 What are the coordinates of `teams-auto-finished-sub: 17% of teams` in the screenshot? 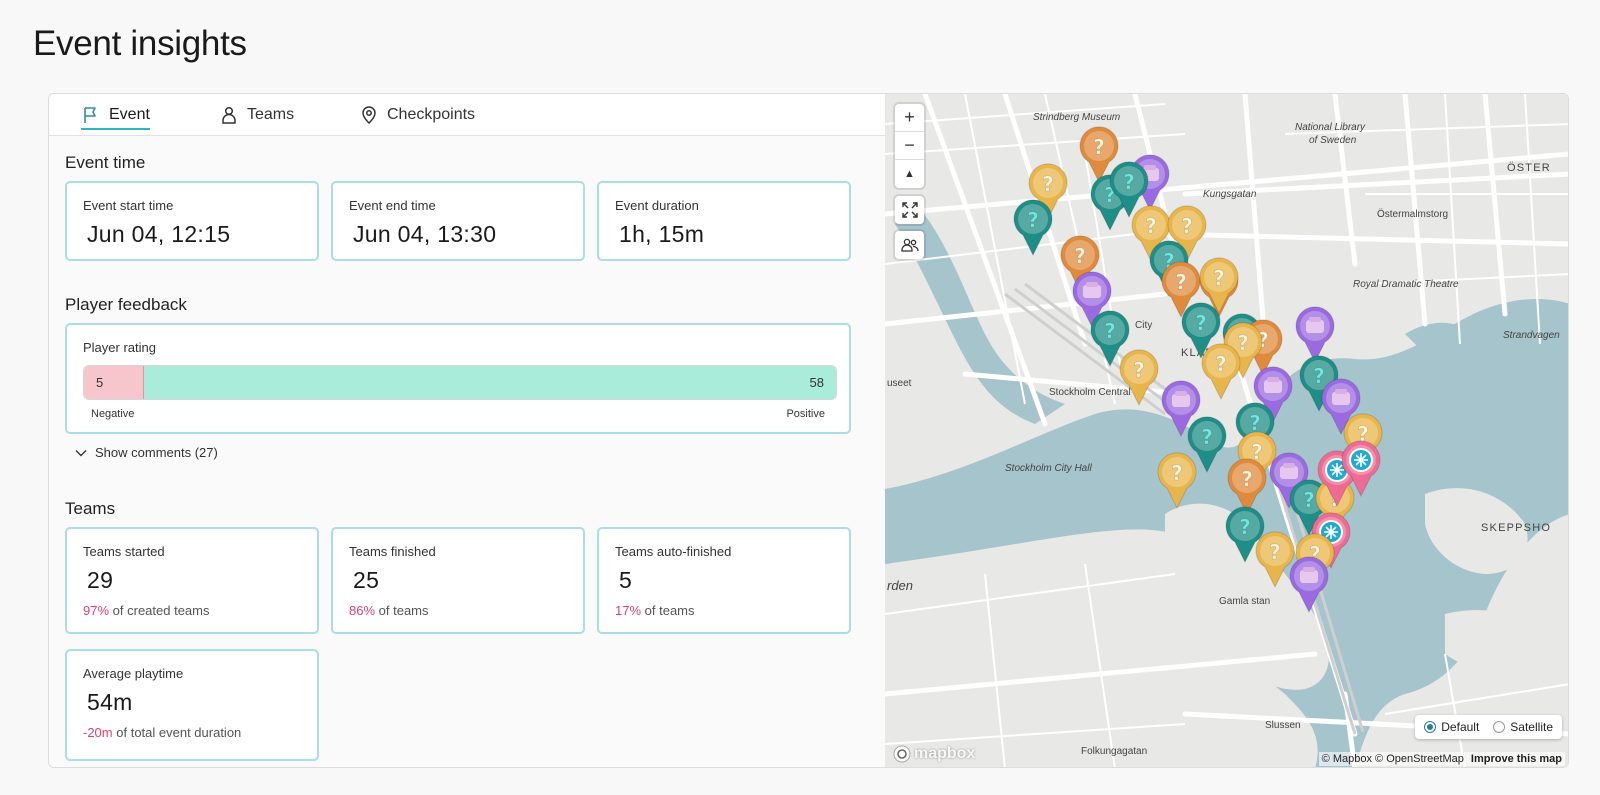 It's located at (655, 610).